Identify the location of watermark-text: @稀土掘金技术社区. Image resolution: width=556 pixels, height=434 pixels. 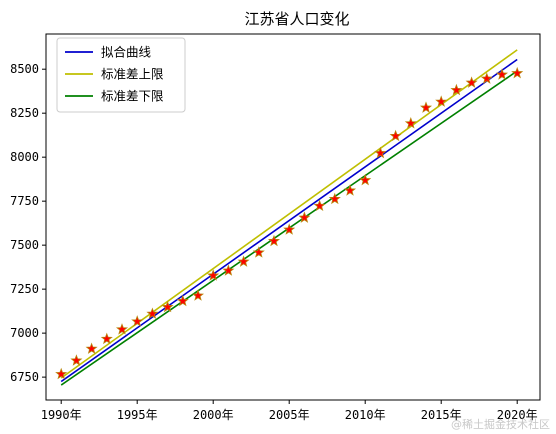
(500, 424).